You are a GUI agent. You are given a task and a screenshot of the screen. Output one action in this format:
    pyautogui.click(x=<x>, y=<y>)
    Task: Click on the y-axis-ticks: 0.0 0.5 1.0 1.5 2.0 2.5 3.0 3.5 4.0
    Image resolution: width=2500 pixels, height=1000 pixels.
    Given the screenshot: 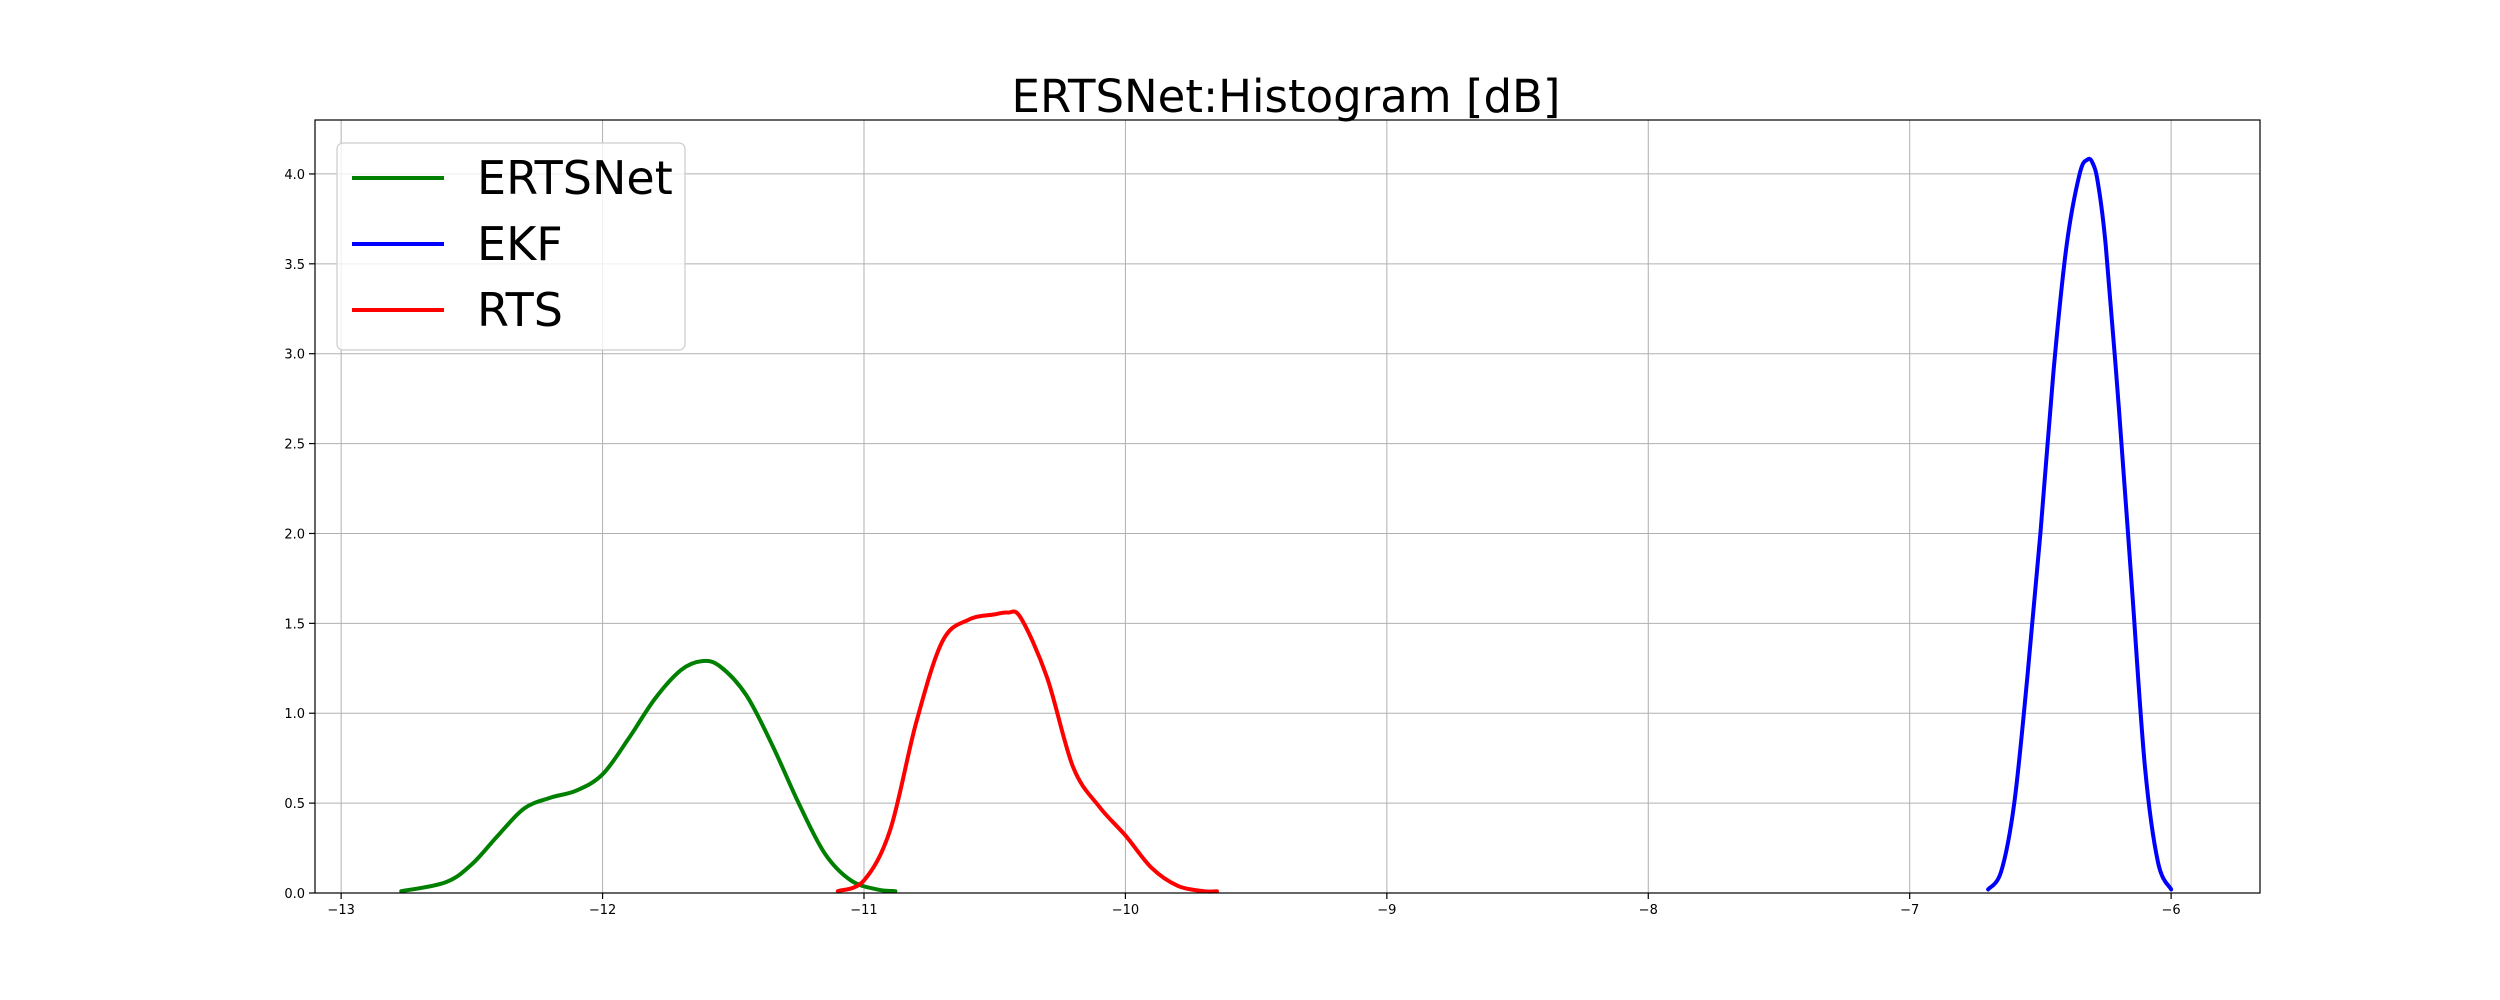 What is the action you would take?
    pyautogui.click(x=299, y=535)
    